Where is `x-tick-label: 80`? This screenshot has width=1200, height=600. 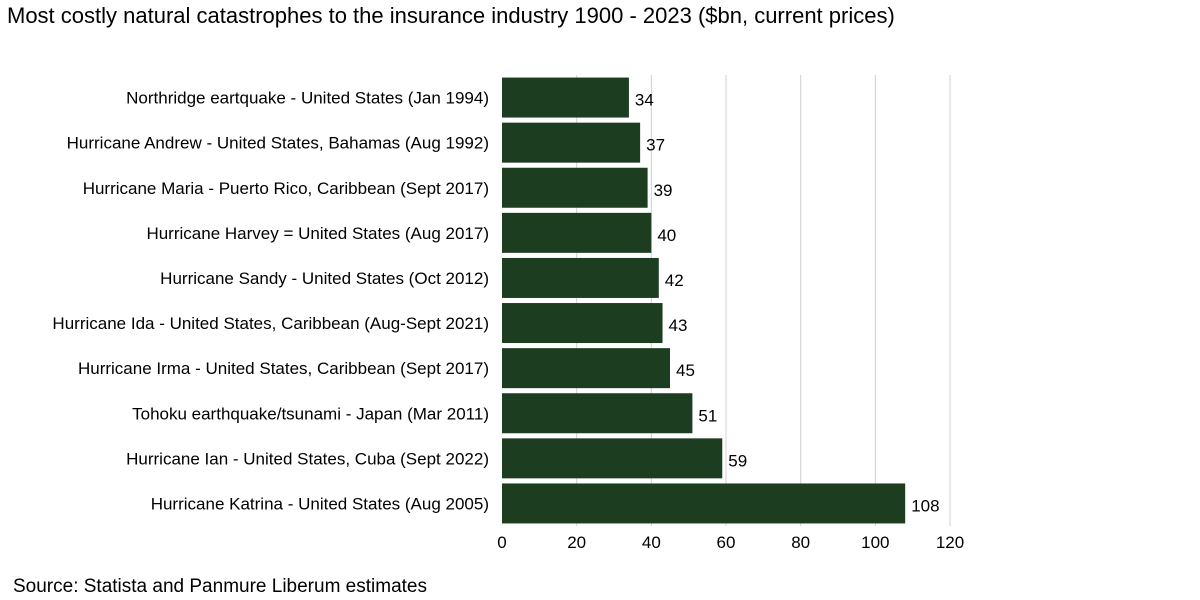
x-tick-label: 80 is located at coordinates (800, 542).